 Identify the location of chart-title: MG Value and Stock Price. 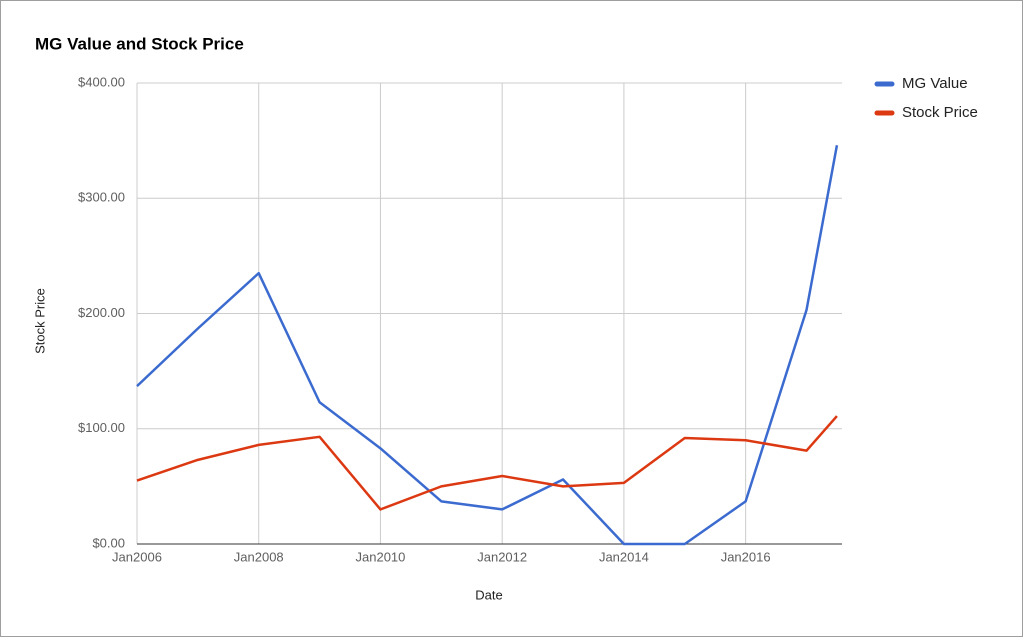
(139, 43).